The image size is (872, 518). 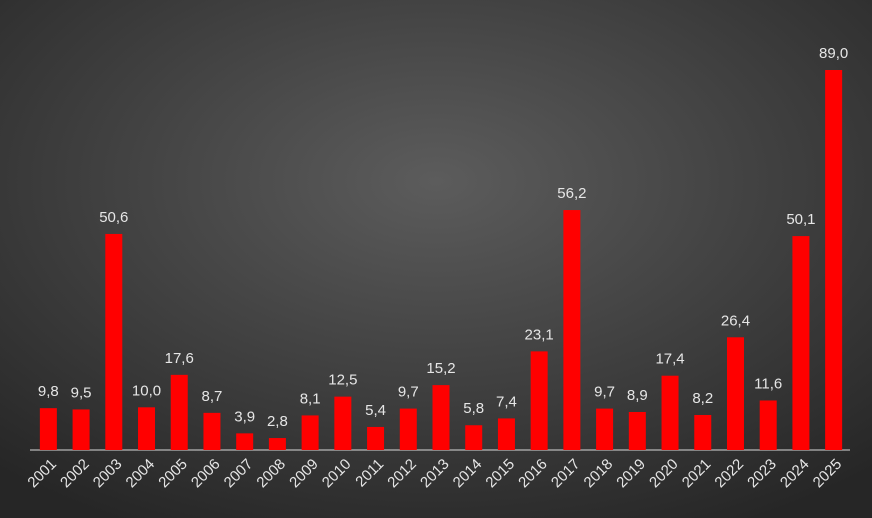 I want to click on value-label: 10,0, so click(x=146, y=390).